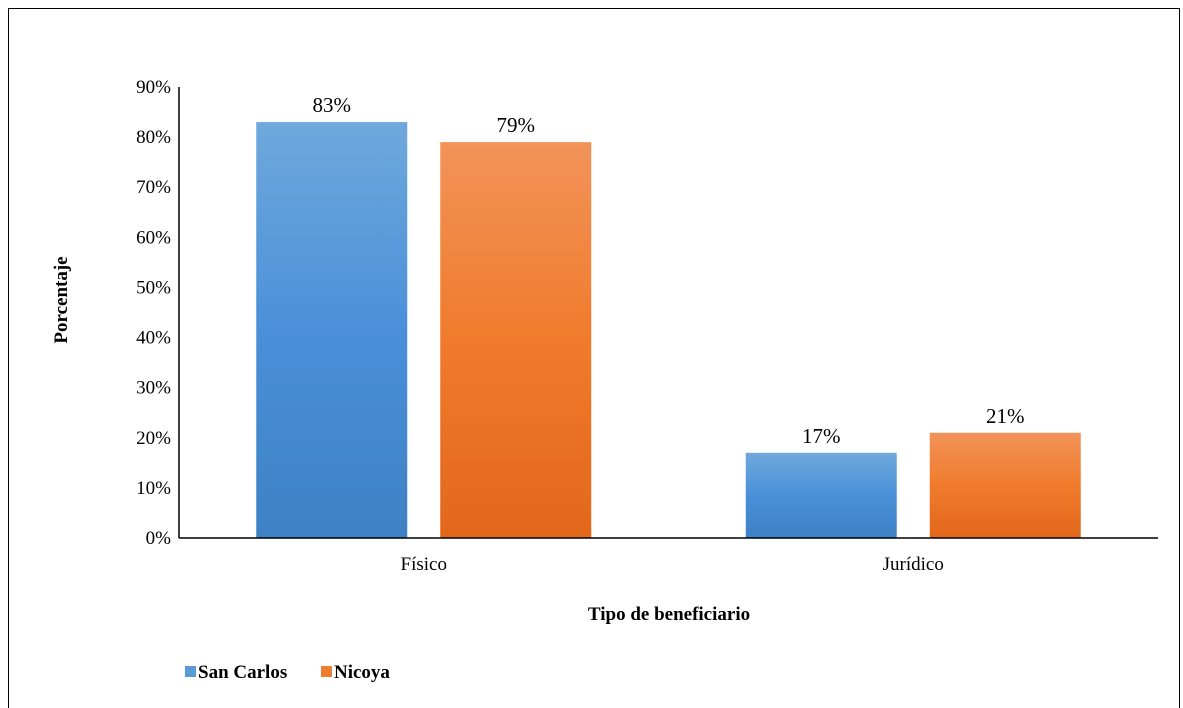 The width and height of the screenshot is (1183, 708). I want to click on y-tick-label: 60%, so click(153, 237).